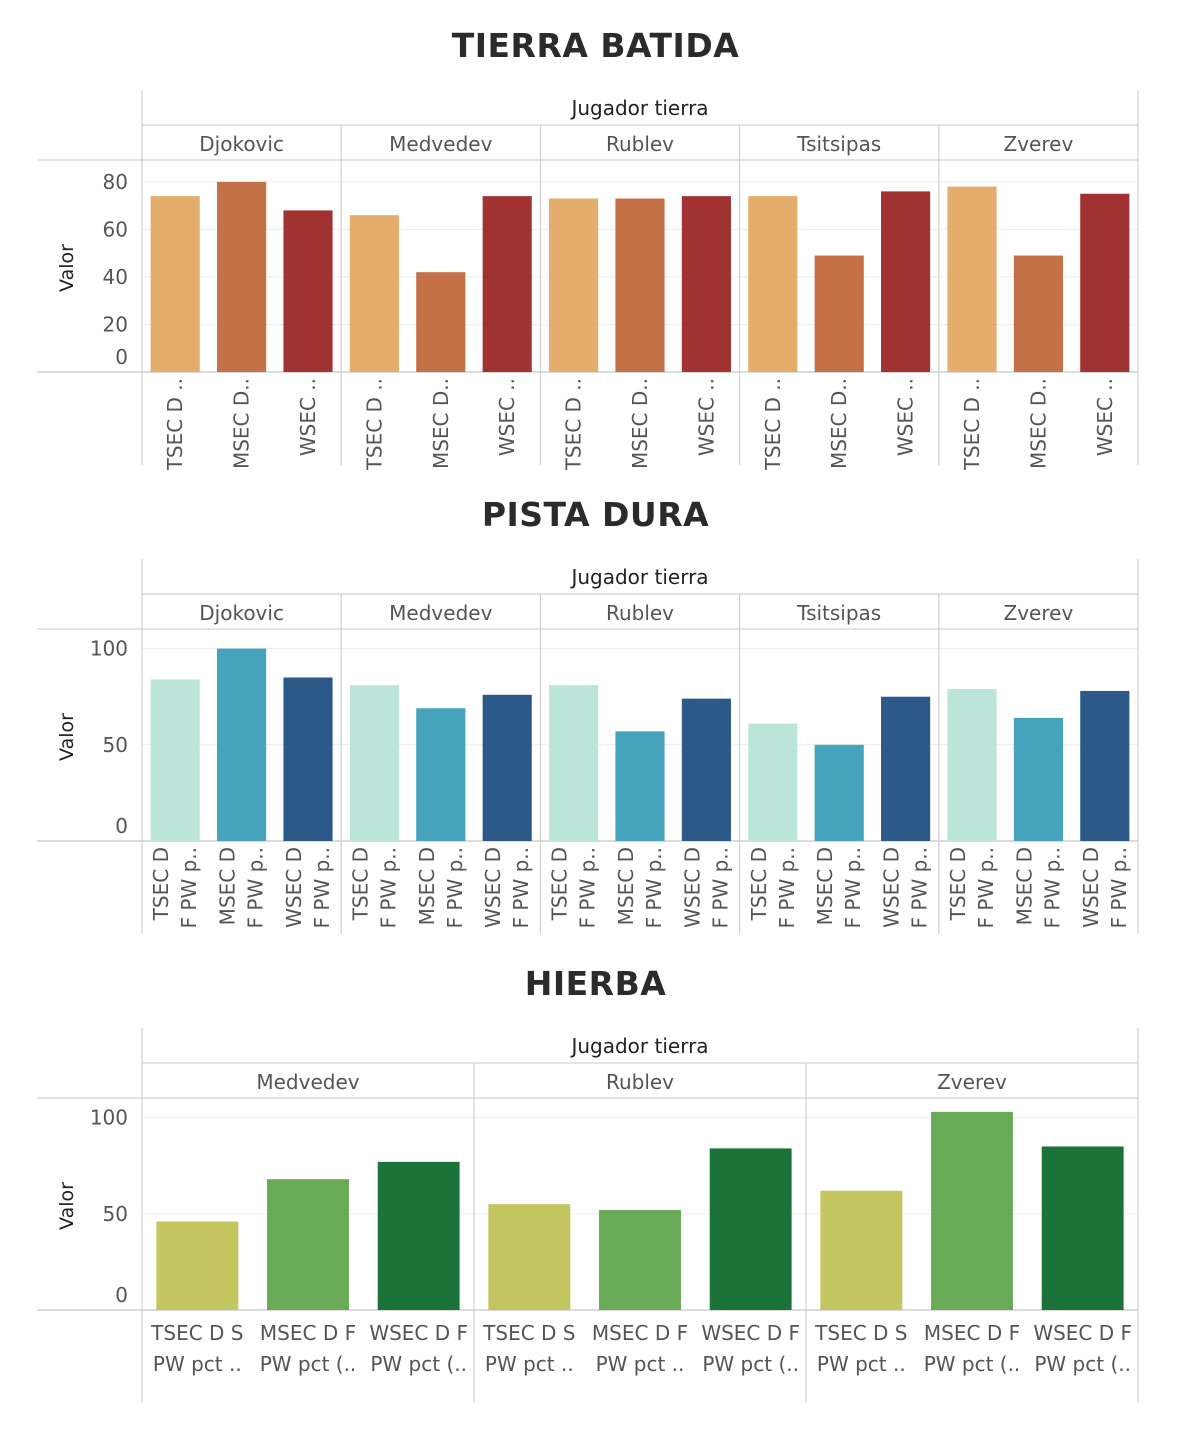 This screenshot has height=1432, width=1191. Describe the element at coordinates (115, 229) in the screenshot. I see `y-tick-label: 60` at that location.